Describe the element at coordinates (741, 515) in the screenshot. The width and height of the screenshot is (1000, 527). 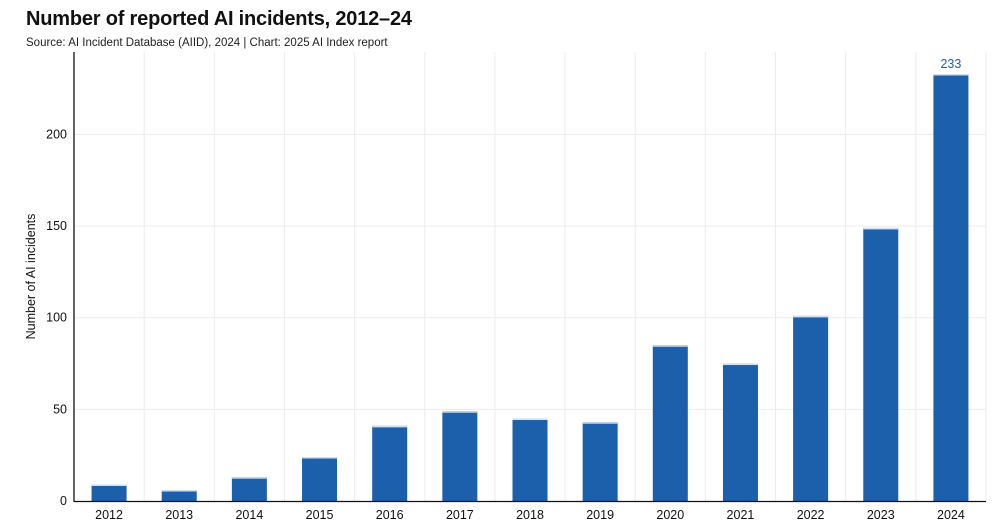
I see `x-tick-label: 2021` at that location.